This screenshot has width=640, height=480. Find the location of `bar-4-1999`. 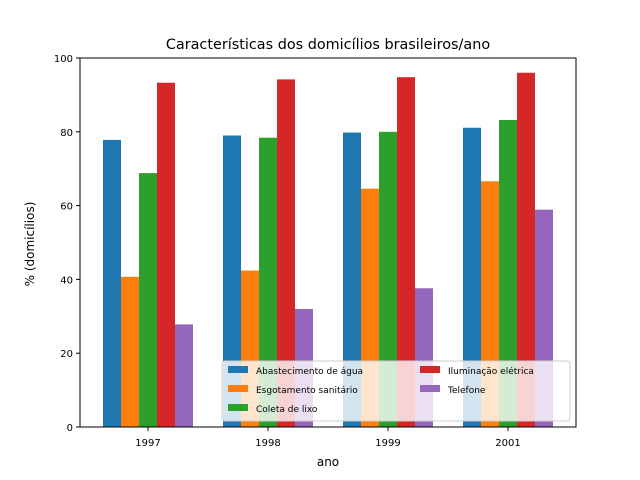

bar-4-1999 is located at coordinates (406, 252).